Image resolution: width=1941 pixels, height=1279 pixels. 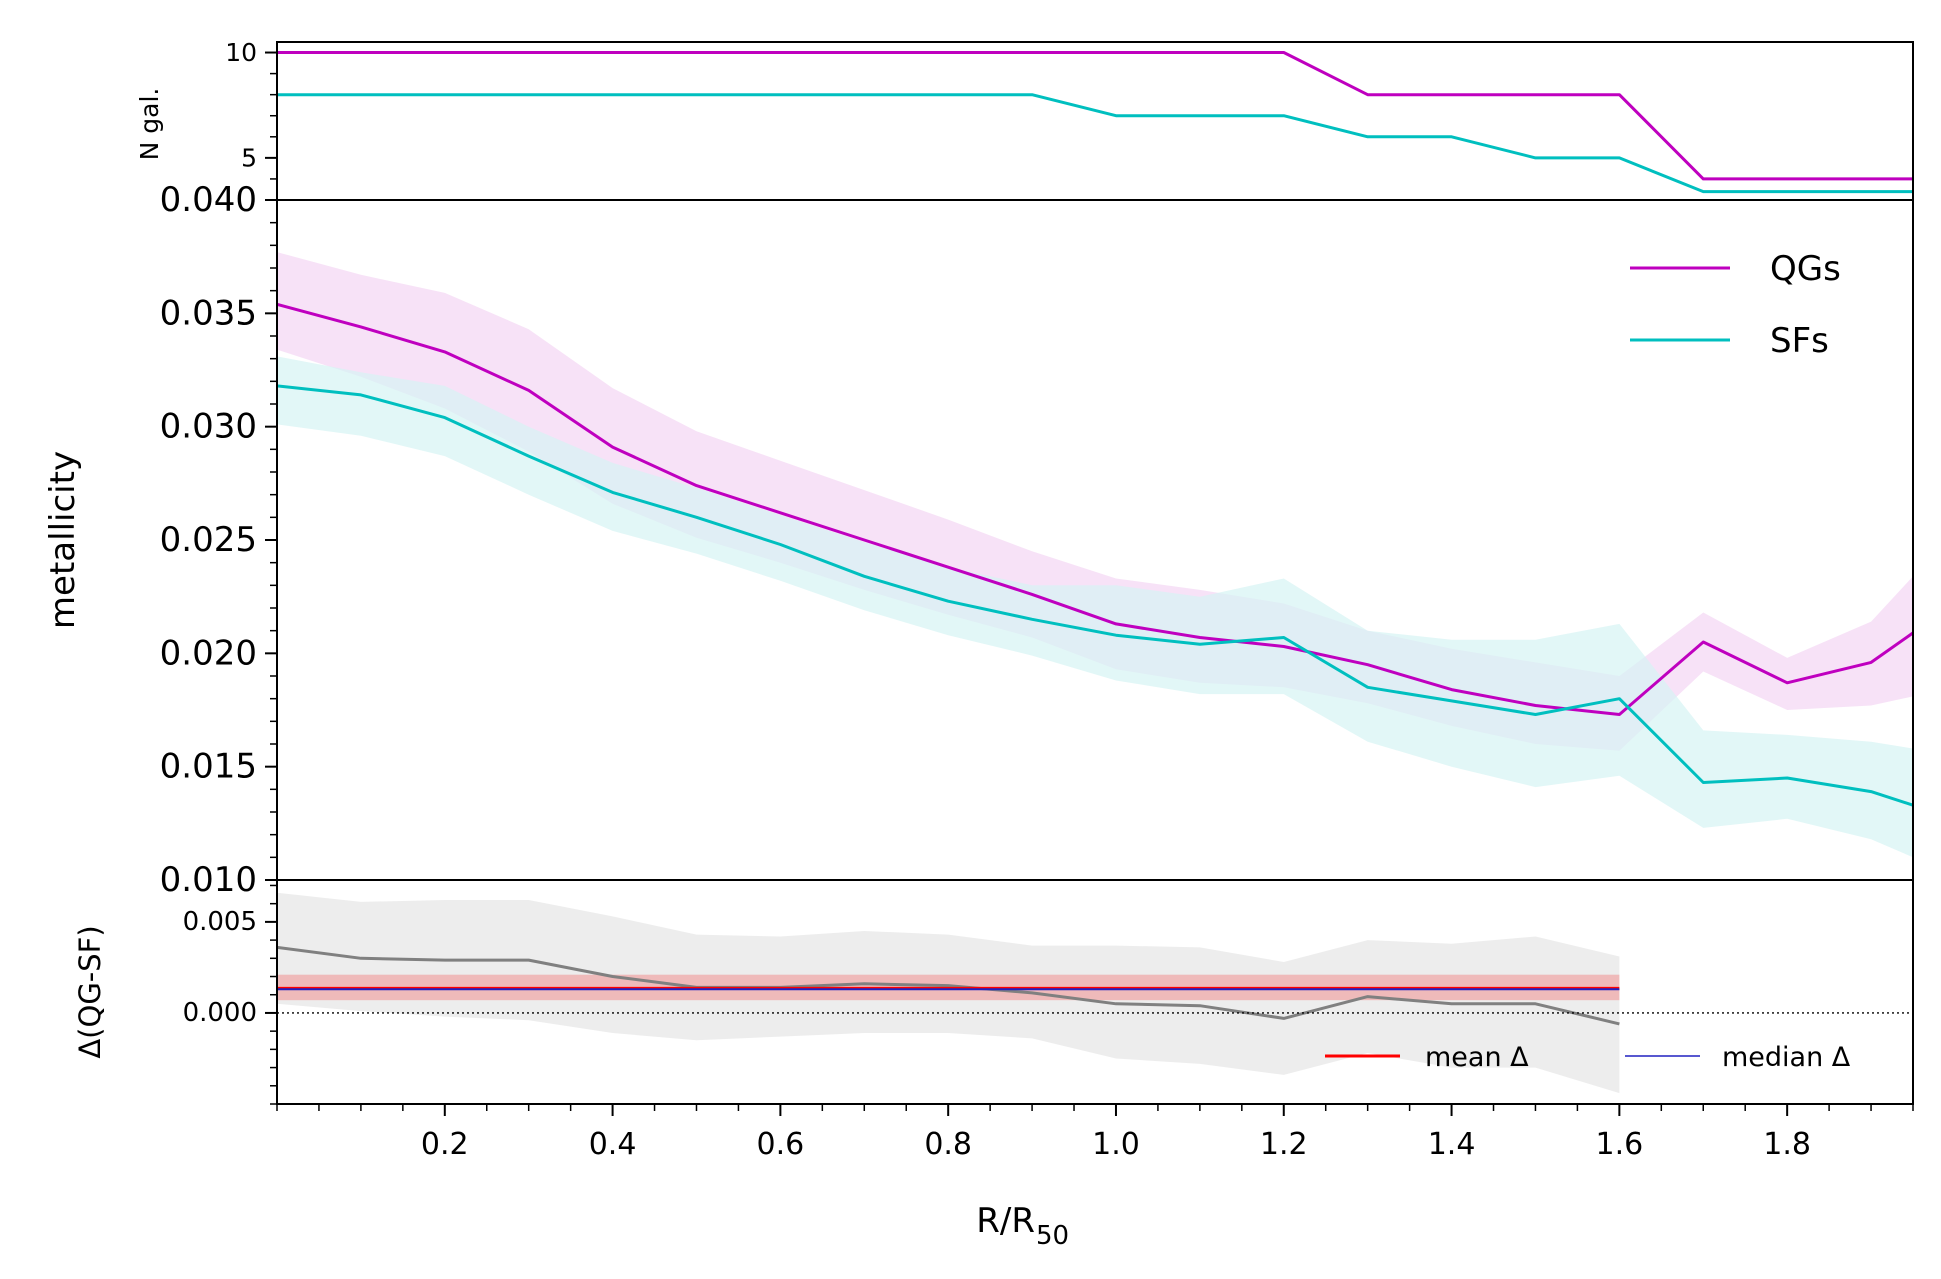 I want to click on top-sfs-line, so click(x=1095, y=143).